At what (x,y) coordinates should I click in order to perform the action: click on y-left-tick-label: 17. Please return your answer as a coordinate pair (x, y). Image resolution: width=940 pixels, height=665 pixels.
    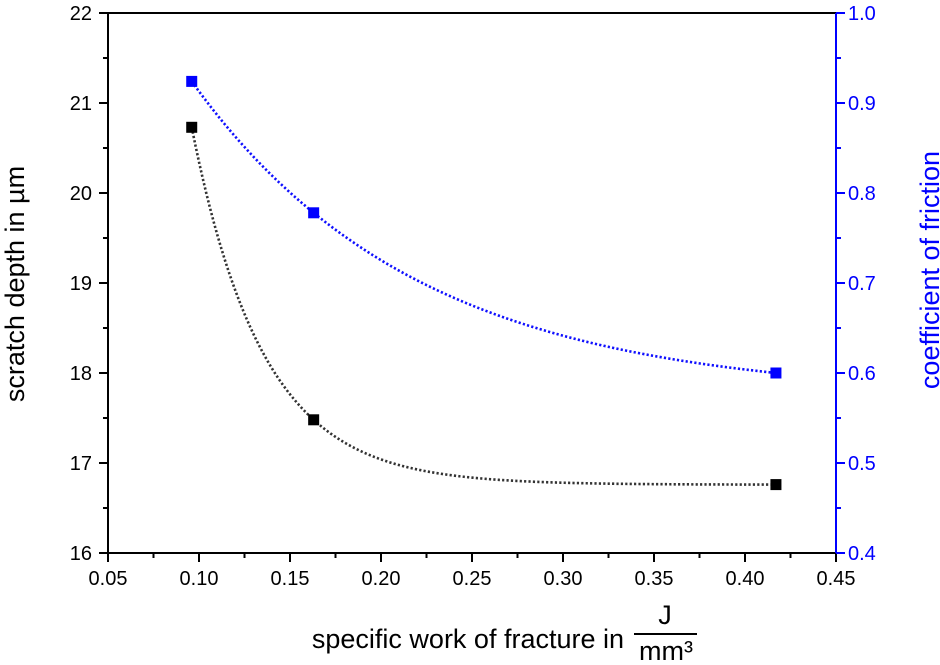
    Looking at the image, I should click on (81, 464).